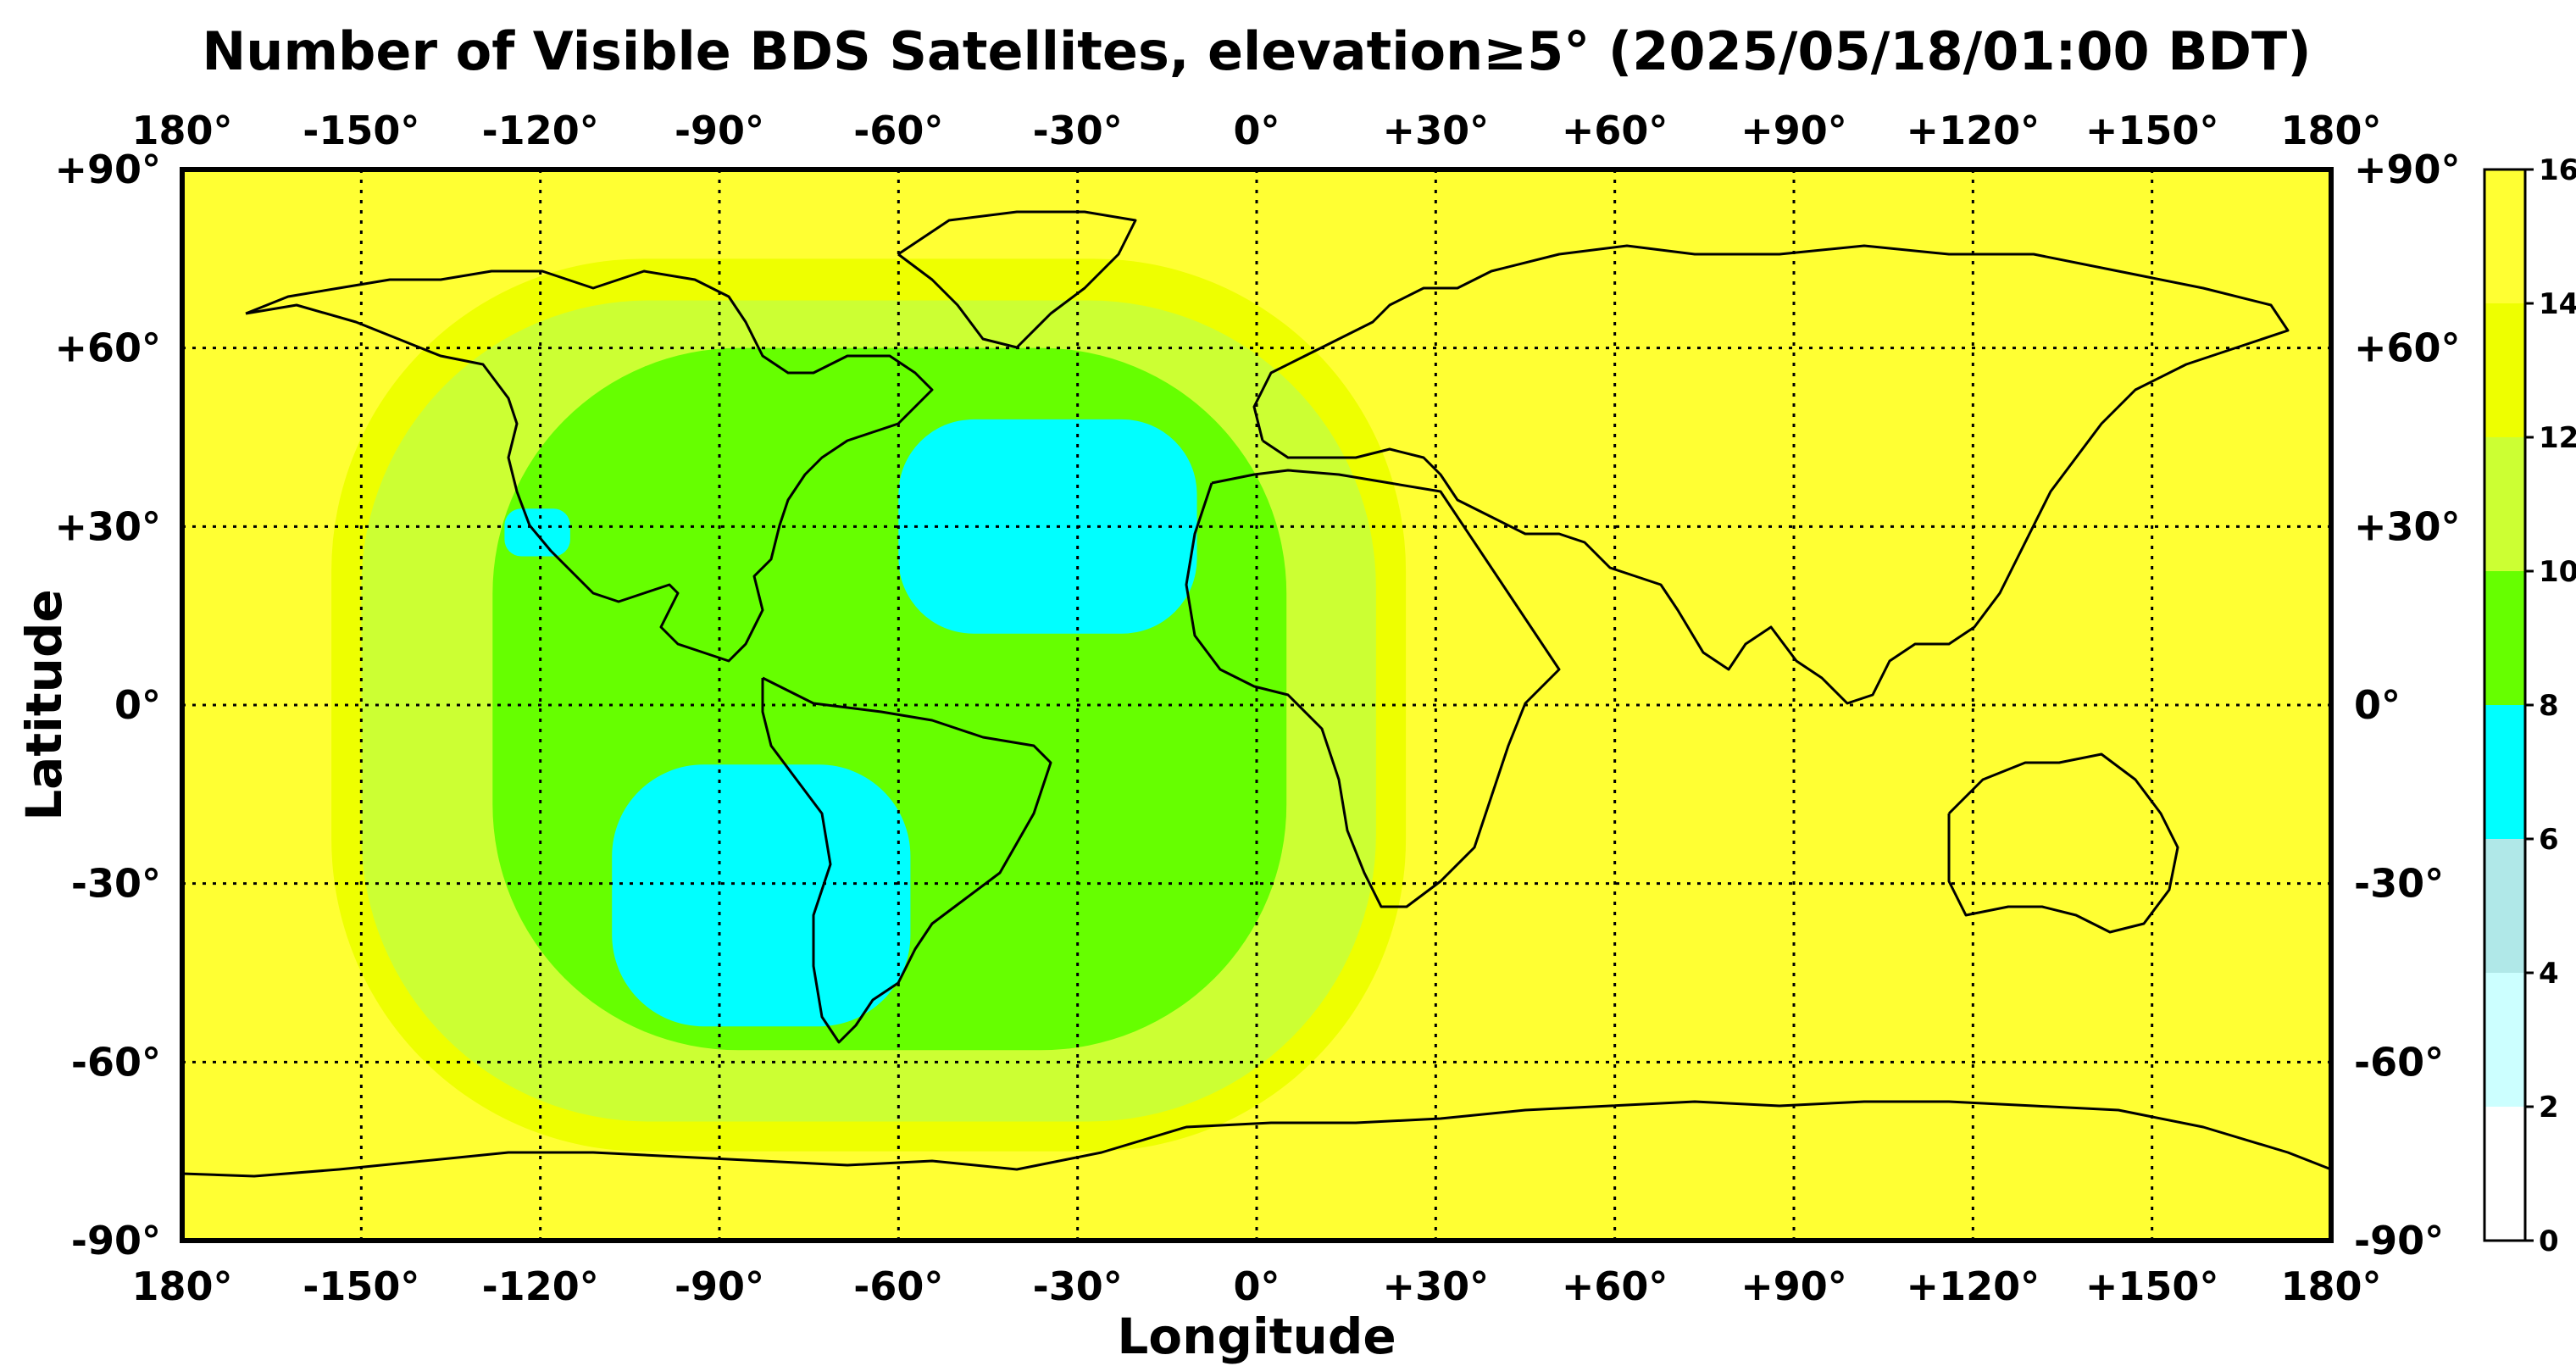 The height and width of the screenshot is (1366, 2576). What do you see at coordinates (898, 130) in the screenshot?
I see `top-lon-tick-label: -60°` at bounding box center [898, 130].